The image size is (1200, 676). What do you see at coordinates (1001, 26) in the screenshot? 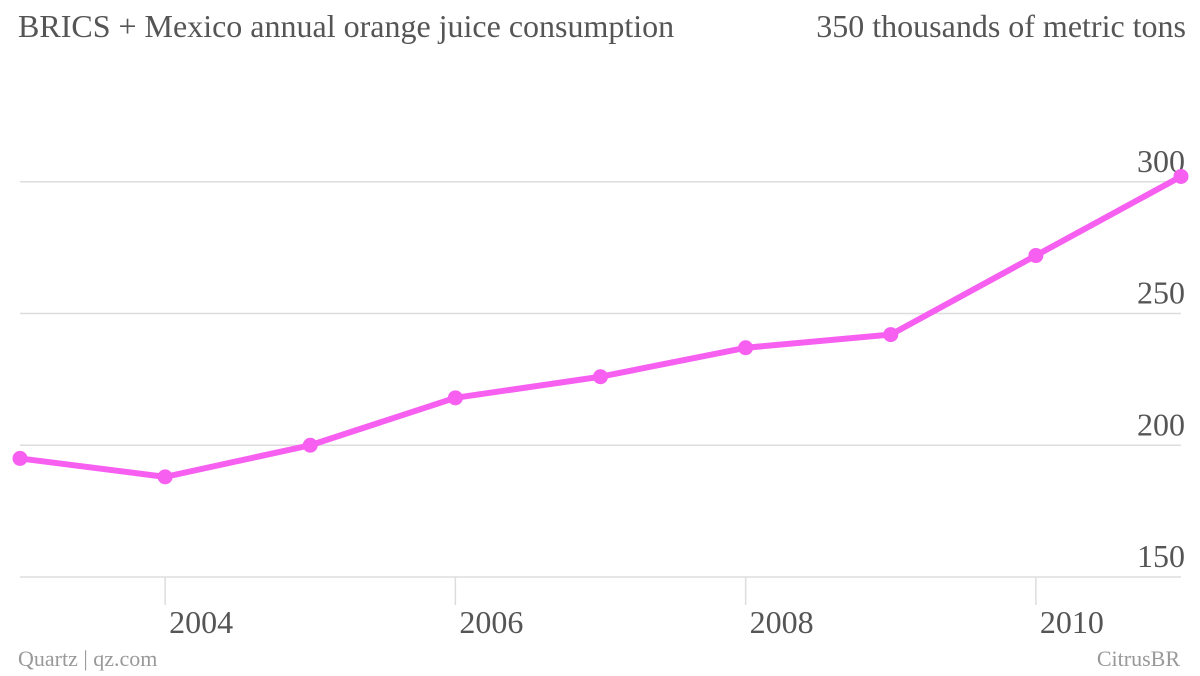
I see `y-axis-unit-label: 350 thousands of metric tons` at bounding box center [1001, 26].